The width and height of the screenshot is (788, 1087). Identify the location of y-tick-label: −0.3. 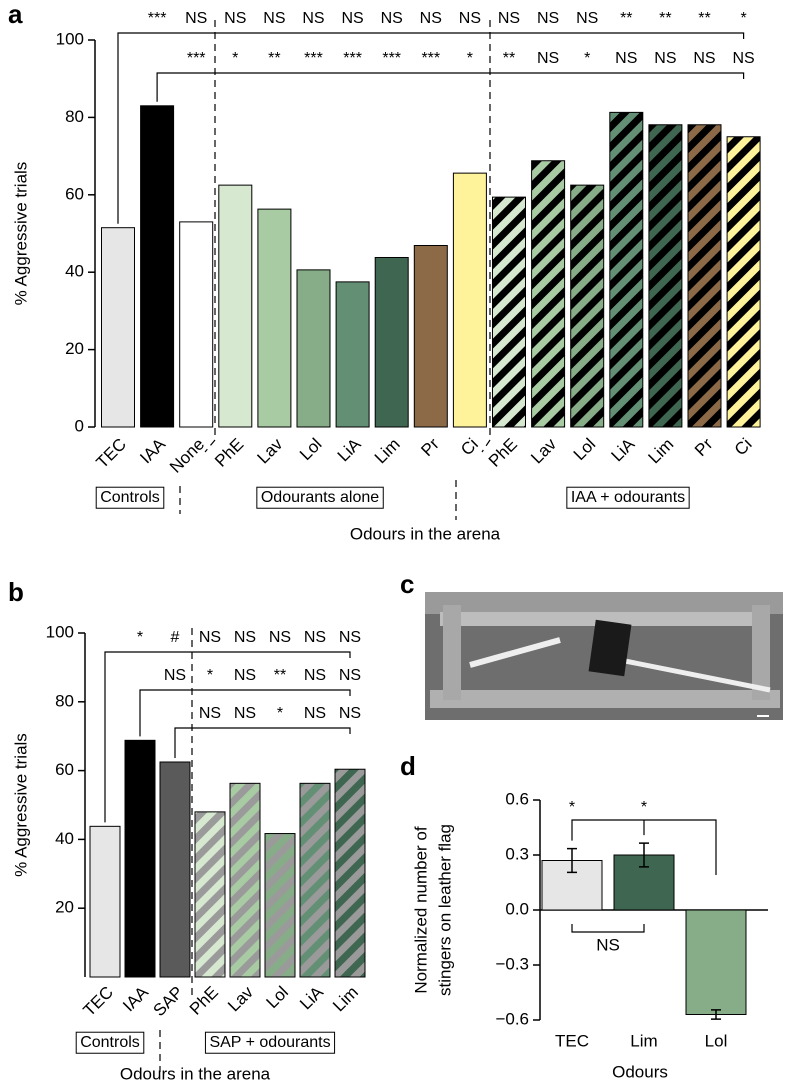
(512, 963).